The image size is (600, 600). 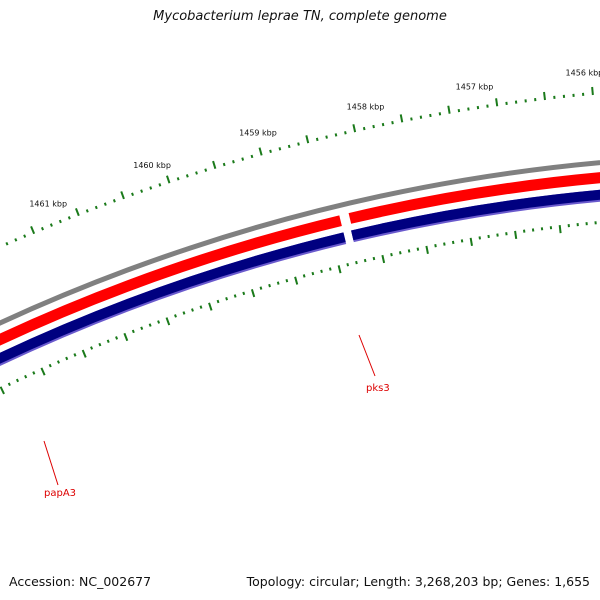 I want to click on forward-feature-pks3, so click(x=474, y=197).